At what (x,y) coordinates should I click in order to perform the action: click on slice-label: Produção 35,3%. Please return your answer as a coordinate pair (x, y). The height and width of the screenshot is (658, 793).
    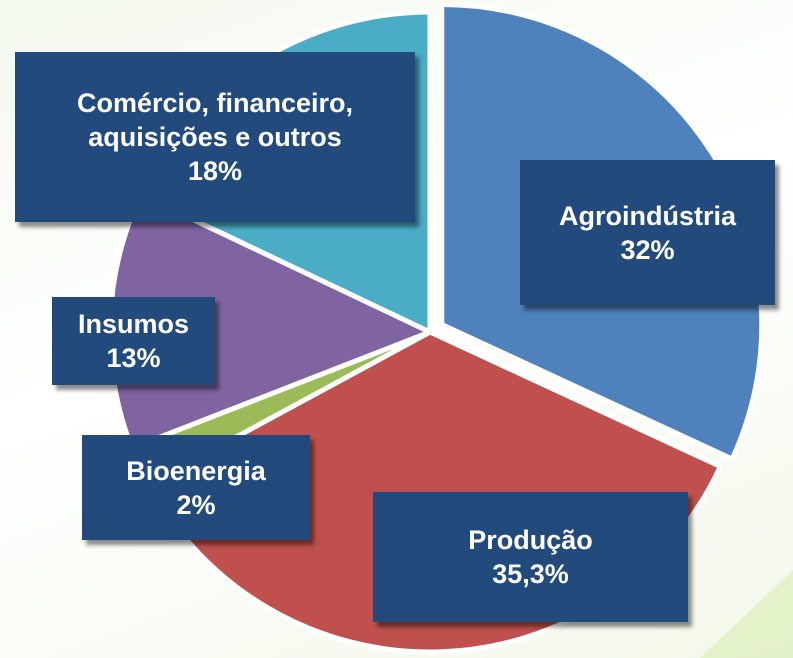
    Looking at the image, I should click on (530, 557).